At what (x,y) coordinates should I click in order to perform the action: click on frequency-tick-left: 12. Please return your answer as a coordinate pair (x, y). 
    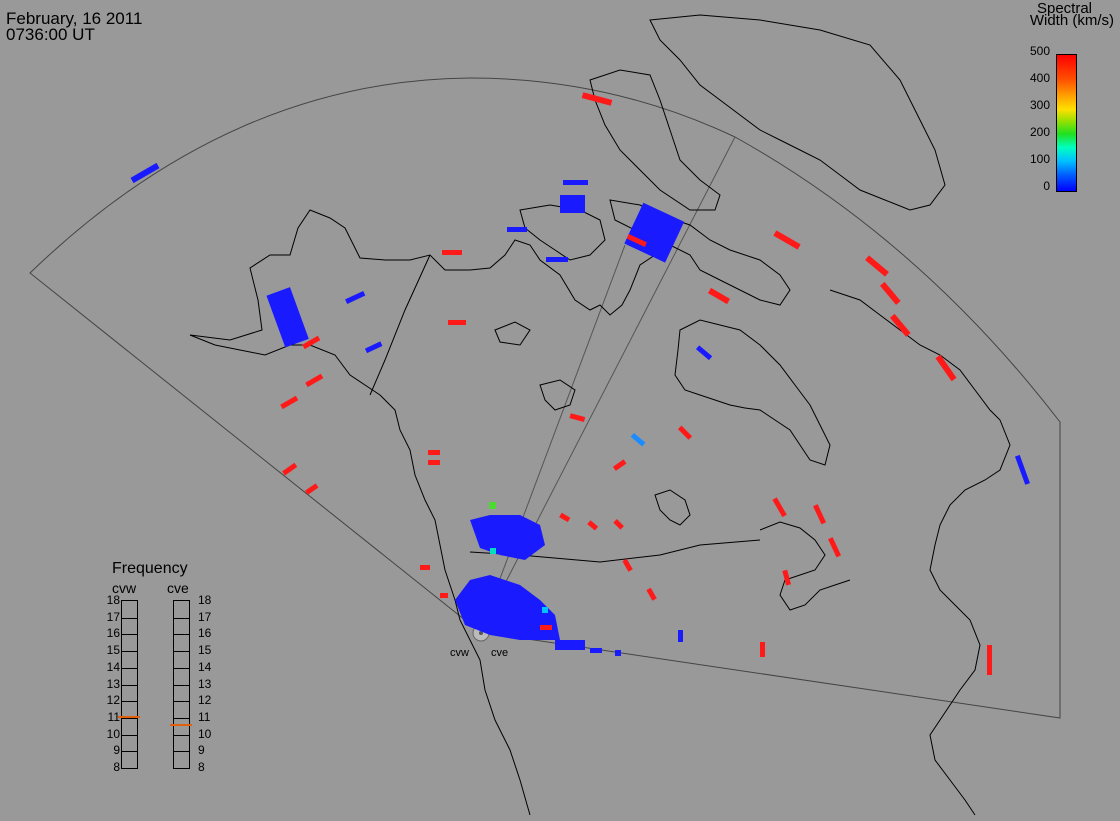
    Looking at the image, I should click on (113, 700).